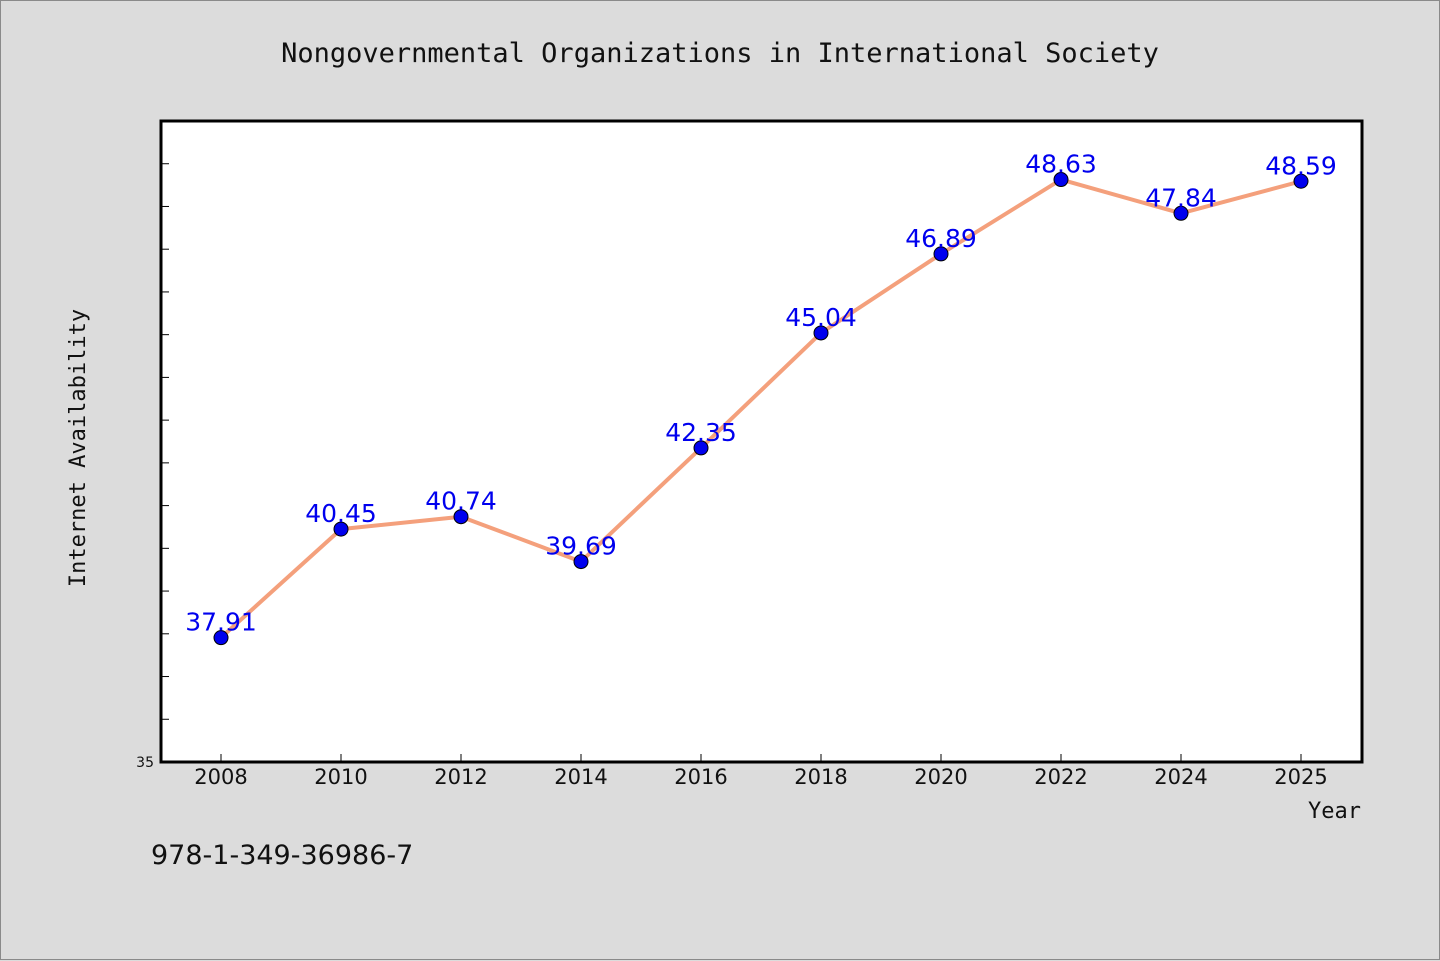 This screenshot has width=1440, height=961. Describe the element at coordinates (580, 777) in the screenshot. I see `x-tick-label: 2014` at that location.